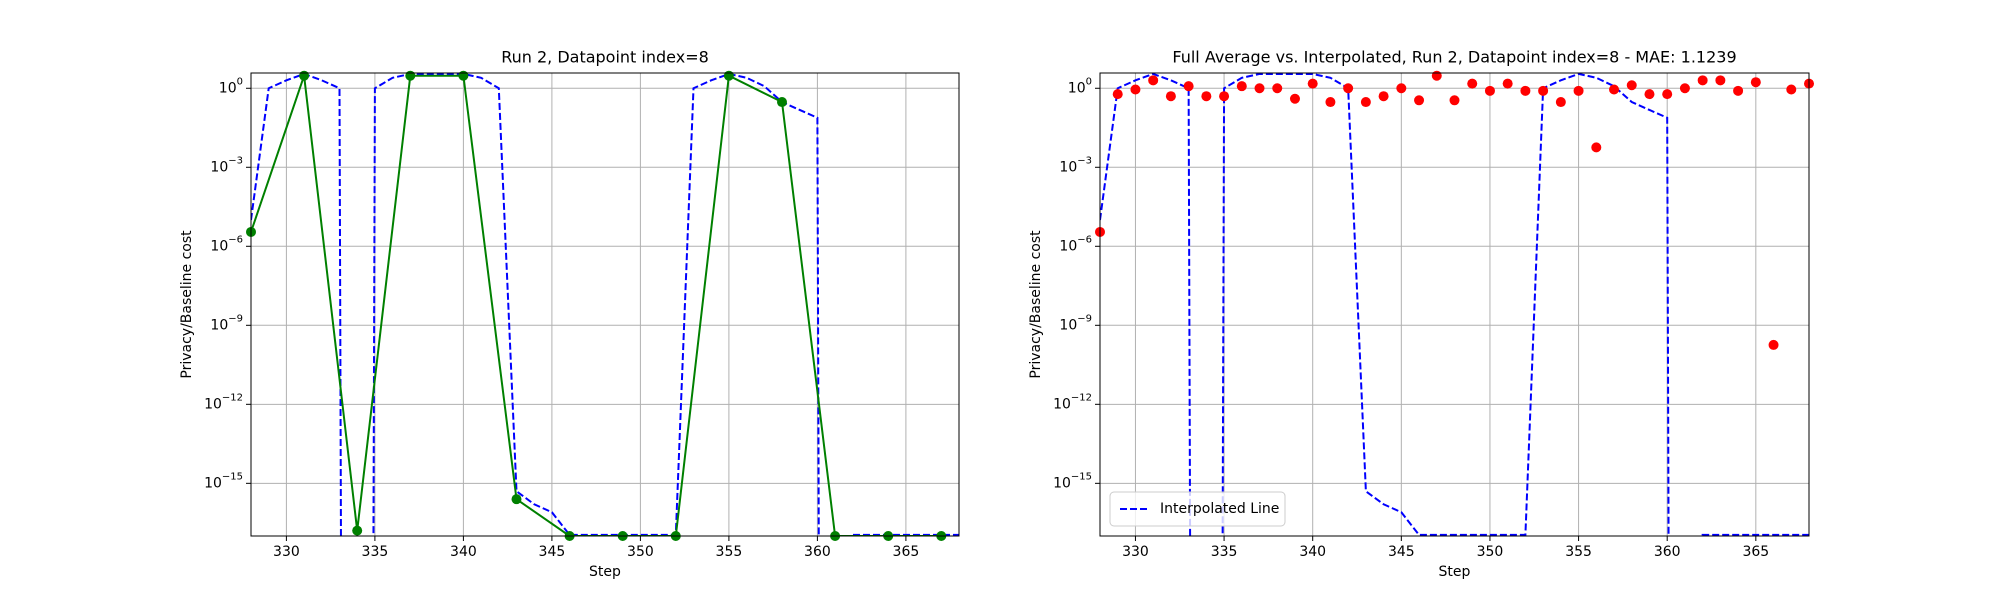 This screenshot has width=2000, height=600. I want to click on tick-exponent: −15, so click(232, 476).